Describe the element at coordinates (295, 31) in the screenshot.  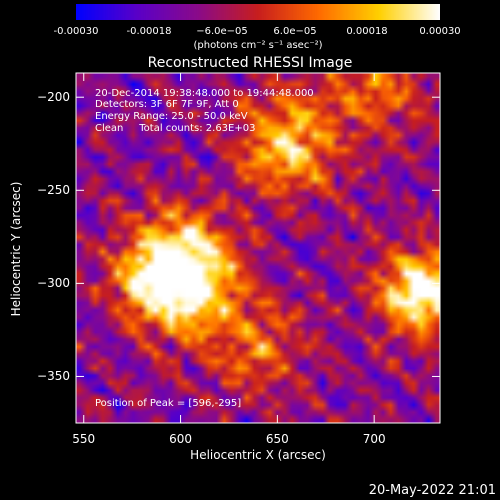
I see `colorbar-tick-label: 6.0e−05` at that location.